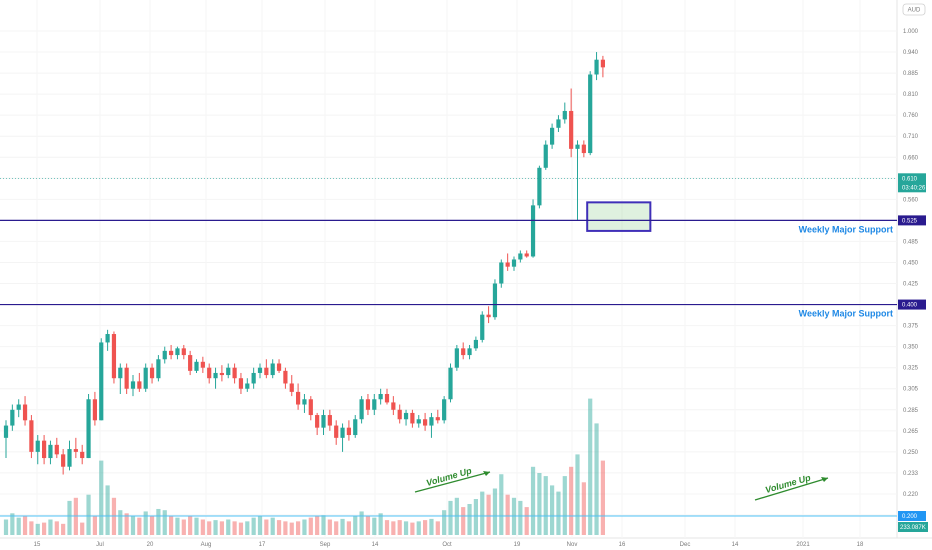 The width and height of the screenshot is (932, 550). What do you see at coordinates (911, 285) in the screenshot?
I see `price-tick-label: 0.425` at bounding box center [911, 285].